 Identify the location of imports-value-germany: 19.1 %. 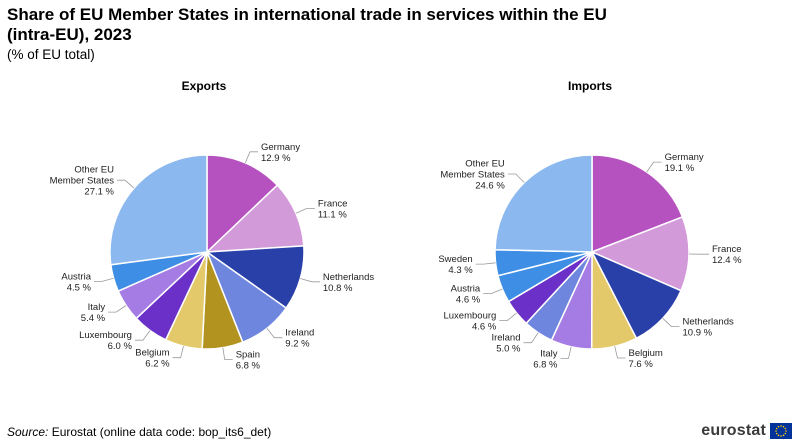
(680, 168).